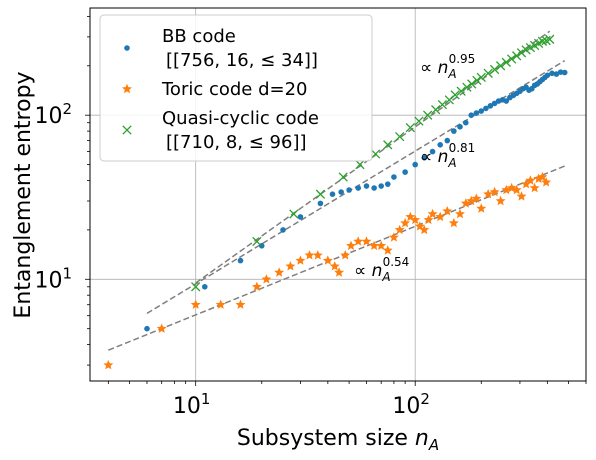  I want to click on fit-label: ∝ nA0.54, so click(381, 269).